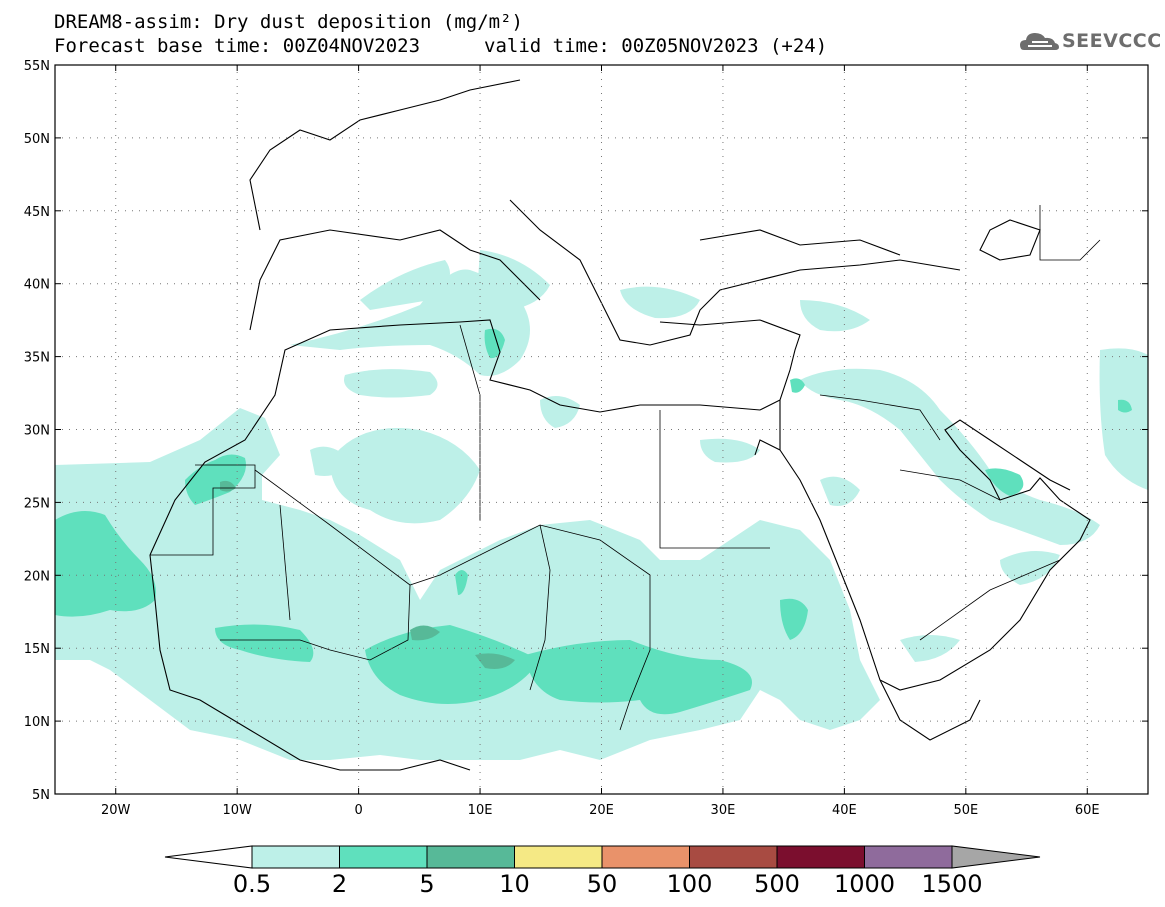  I want to click on lat-tick-label: 15N, so click(37, 649).